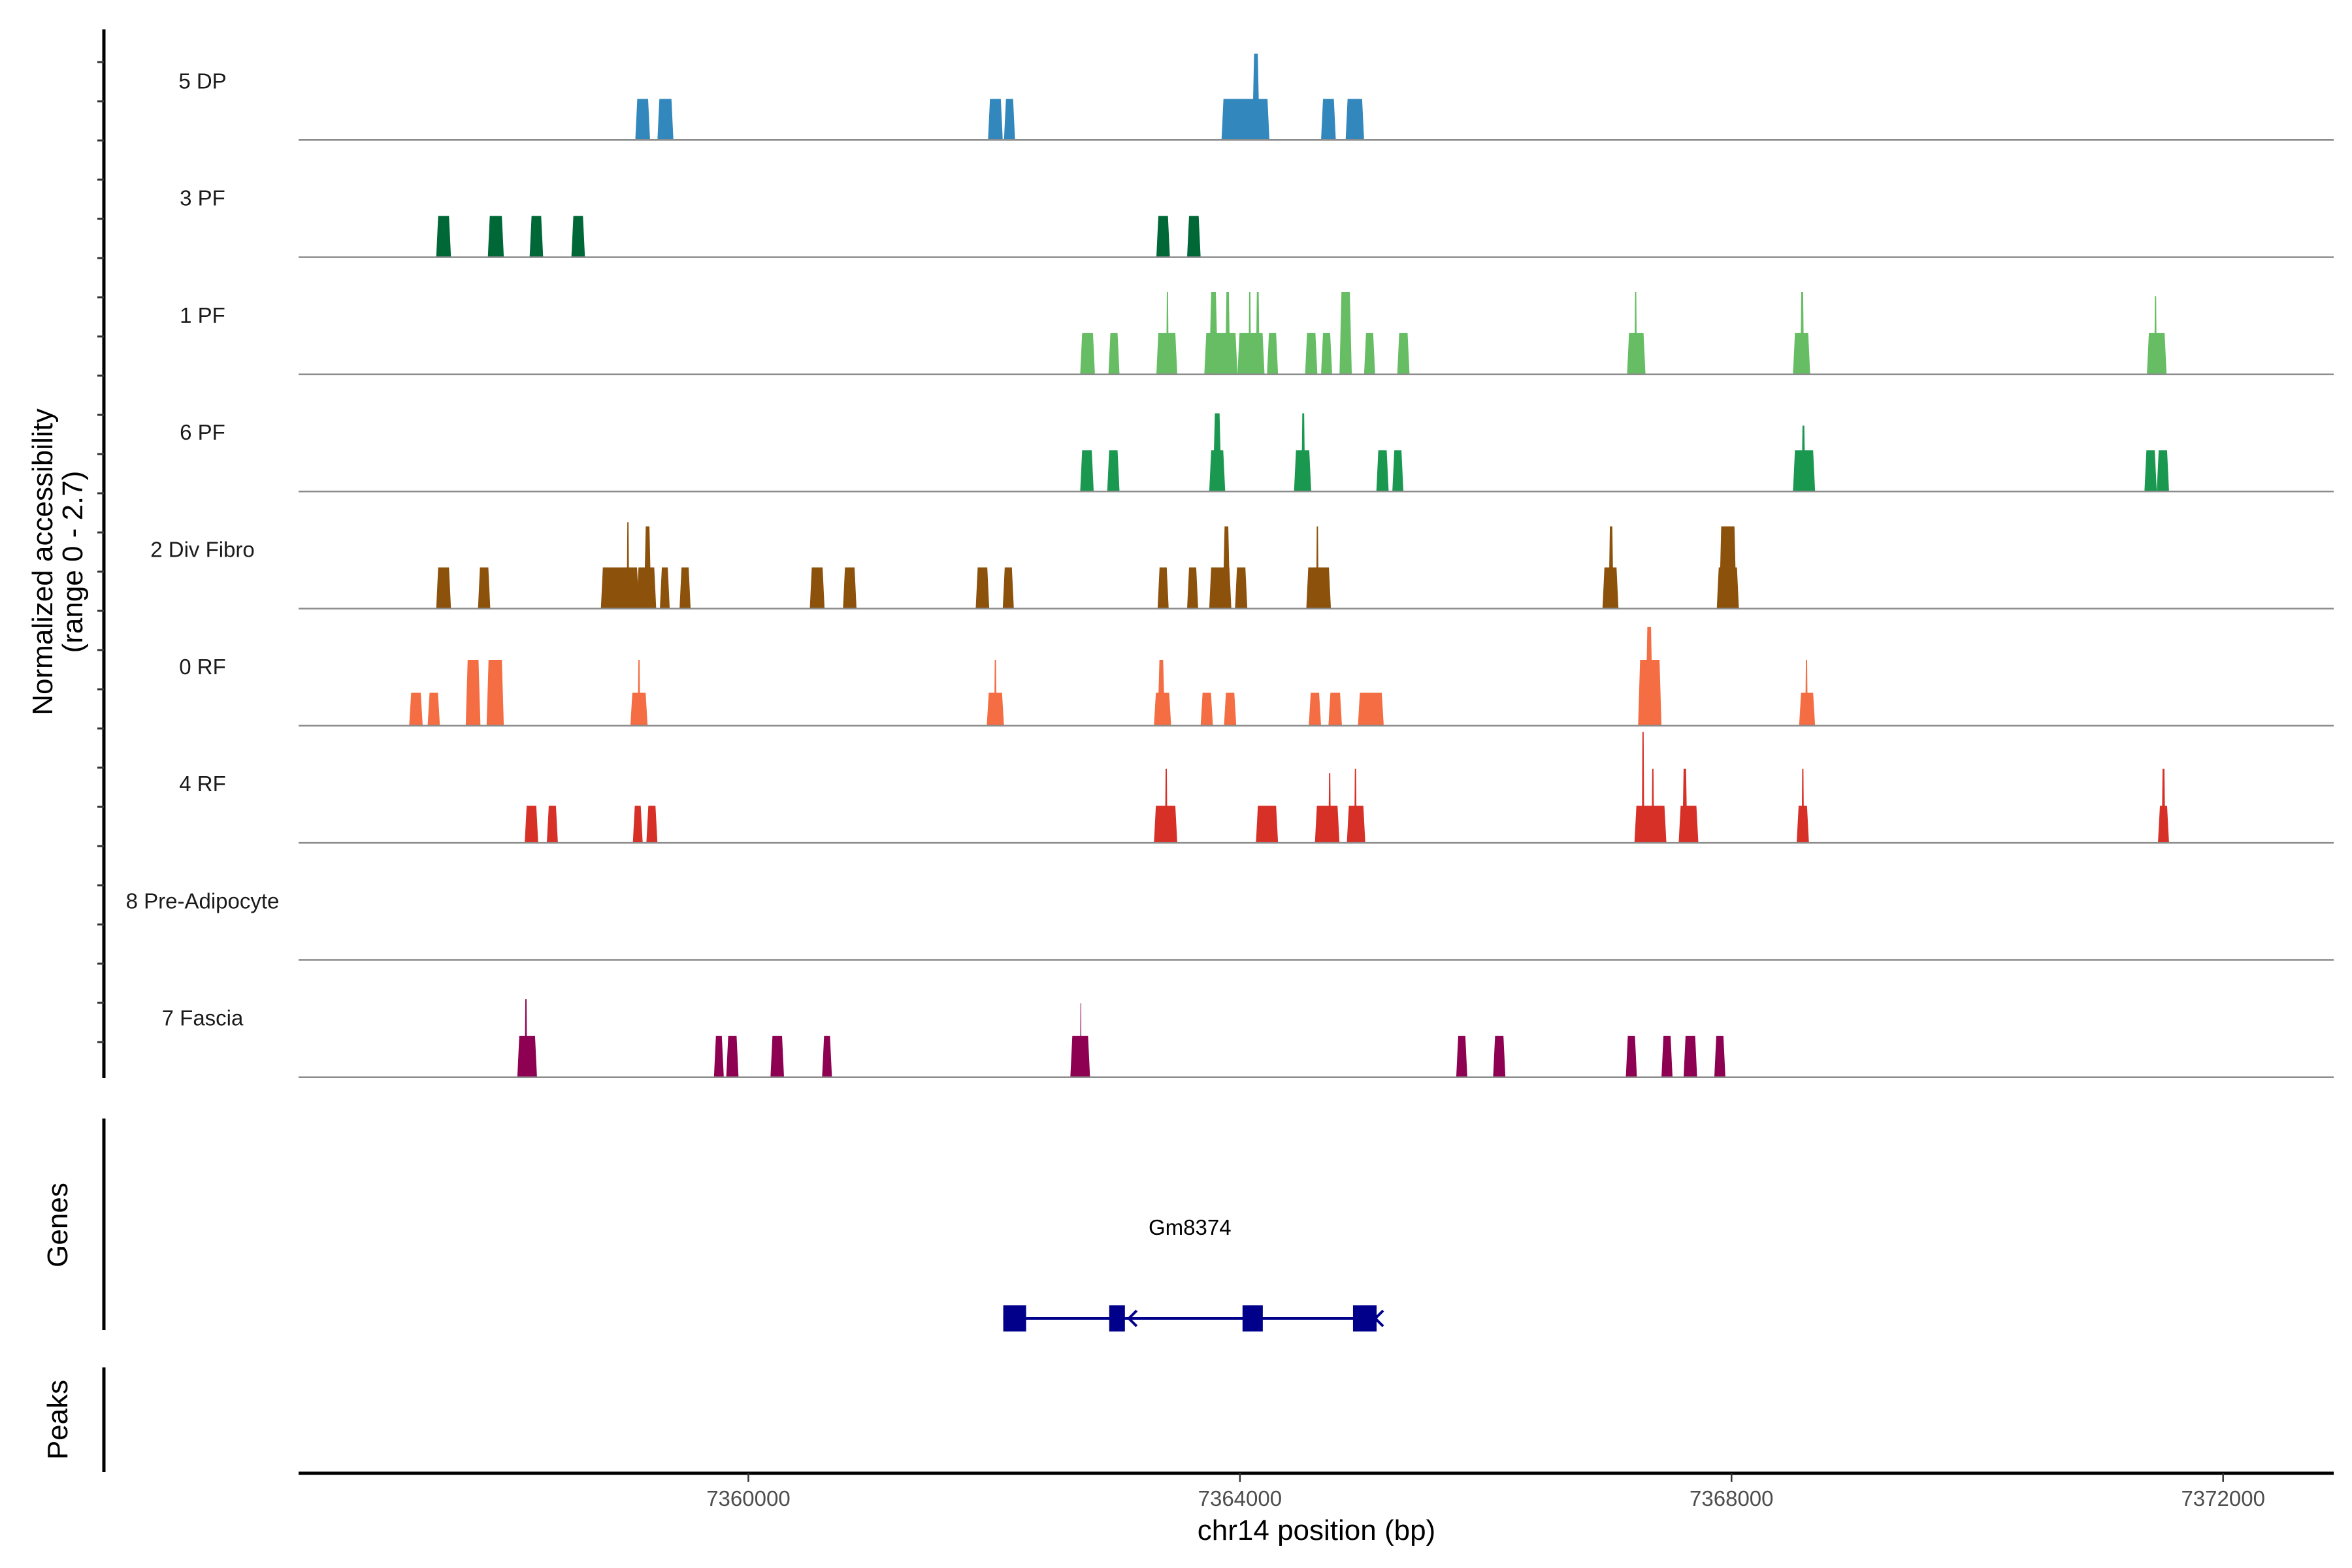  What do you see at coordinates (1190, 1227) in the screenshot?
I see `gene-name-label: Gm8374` at bounding box center [1190, 1227].